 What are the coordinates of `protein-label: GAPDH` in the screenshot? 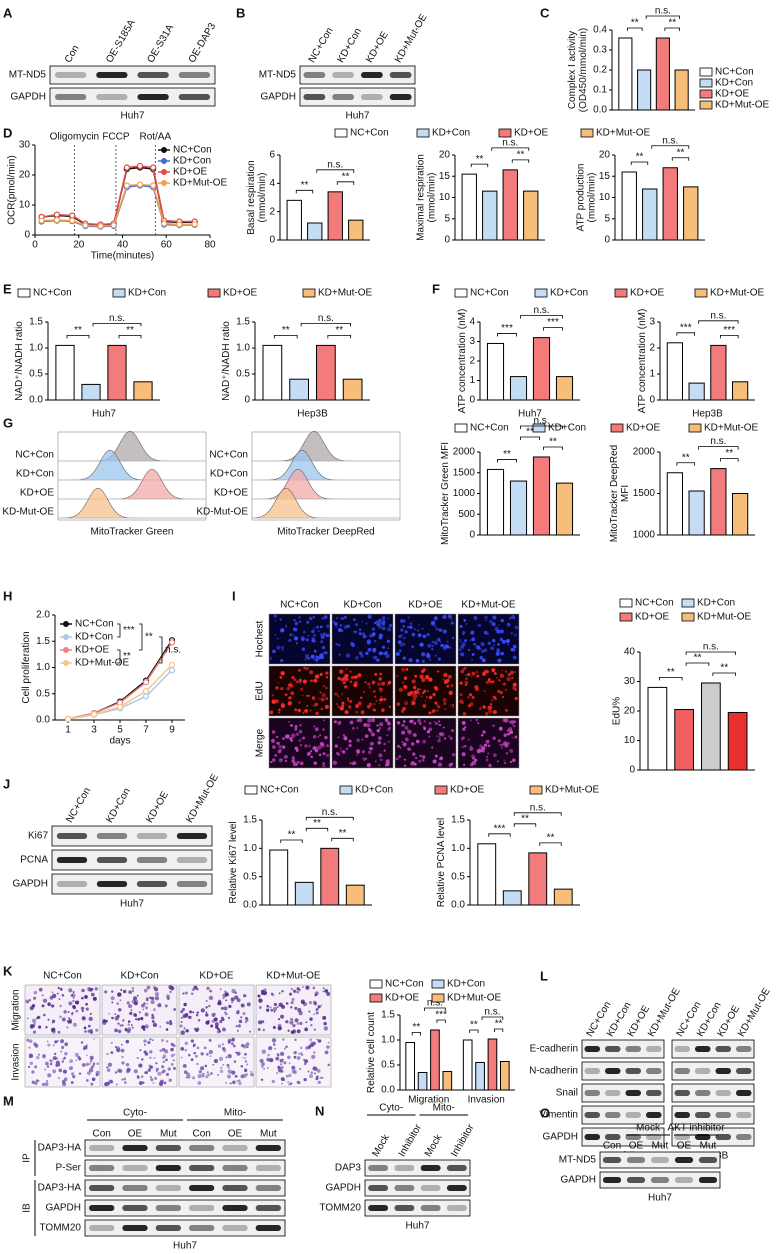 It's located at (30, 884).